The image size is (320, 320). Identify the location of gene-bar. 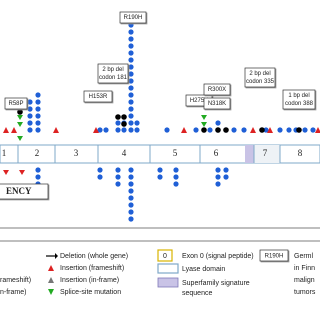
(160, 154).